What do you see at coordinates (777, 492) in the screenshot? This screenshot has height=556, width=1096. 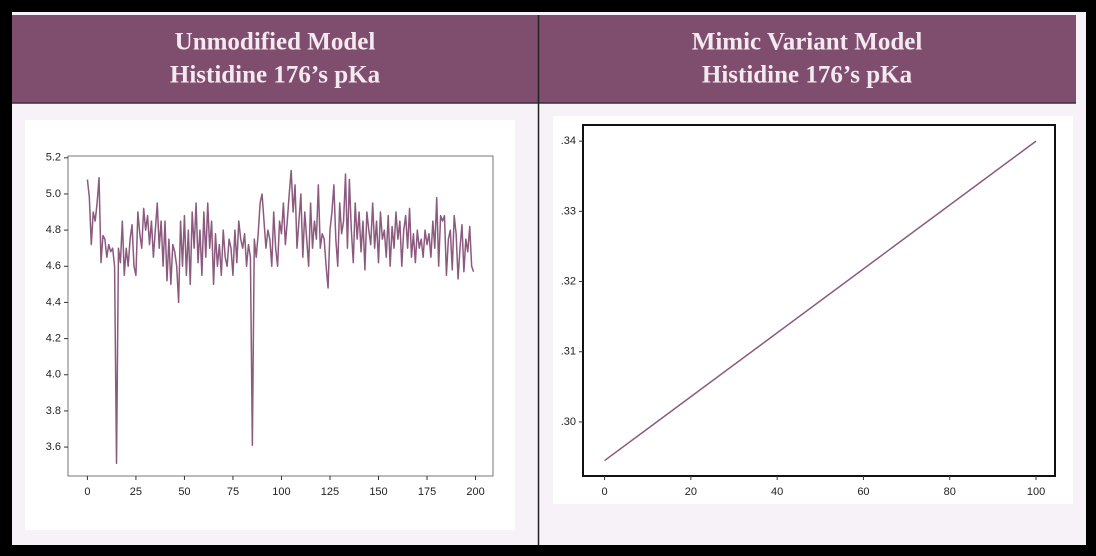 I see `x-tick-label: 40` at bounding box center [777, 492].